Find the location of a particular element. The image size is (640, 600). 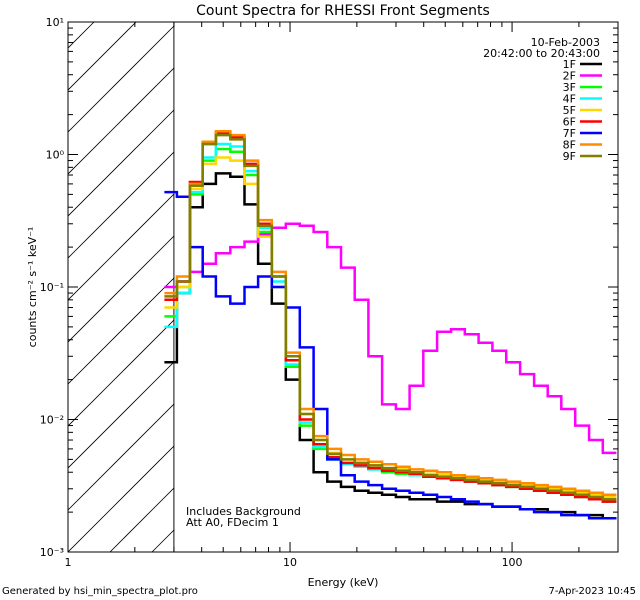

footer-timestamp: 7-Apr-2023 10:45 is located at coordinates (592, 591).